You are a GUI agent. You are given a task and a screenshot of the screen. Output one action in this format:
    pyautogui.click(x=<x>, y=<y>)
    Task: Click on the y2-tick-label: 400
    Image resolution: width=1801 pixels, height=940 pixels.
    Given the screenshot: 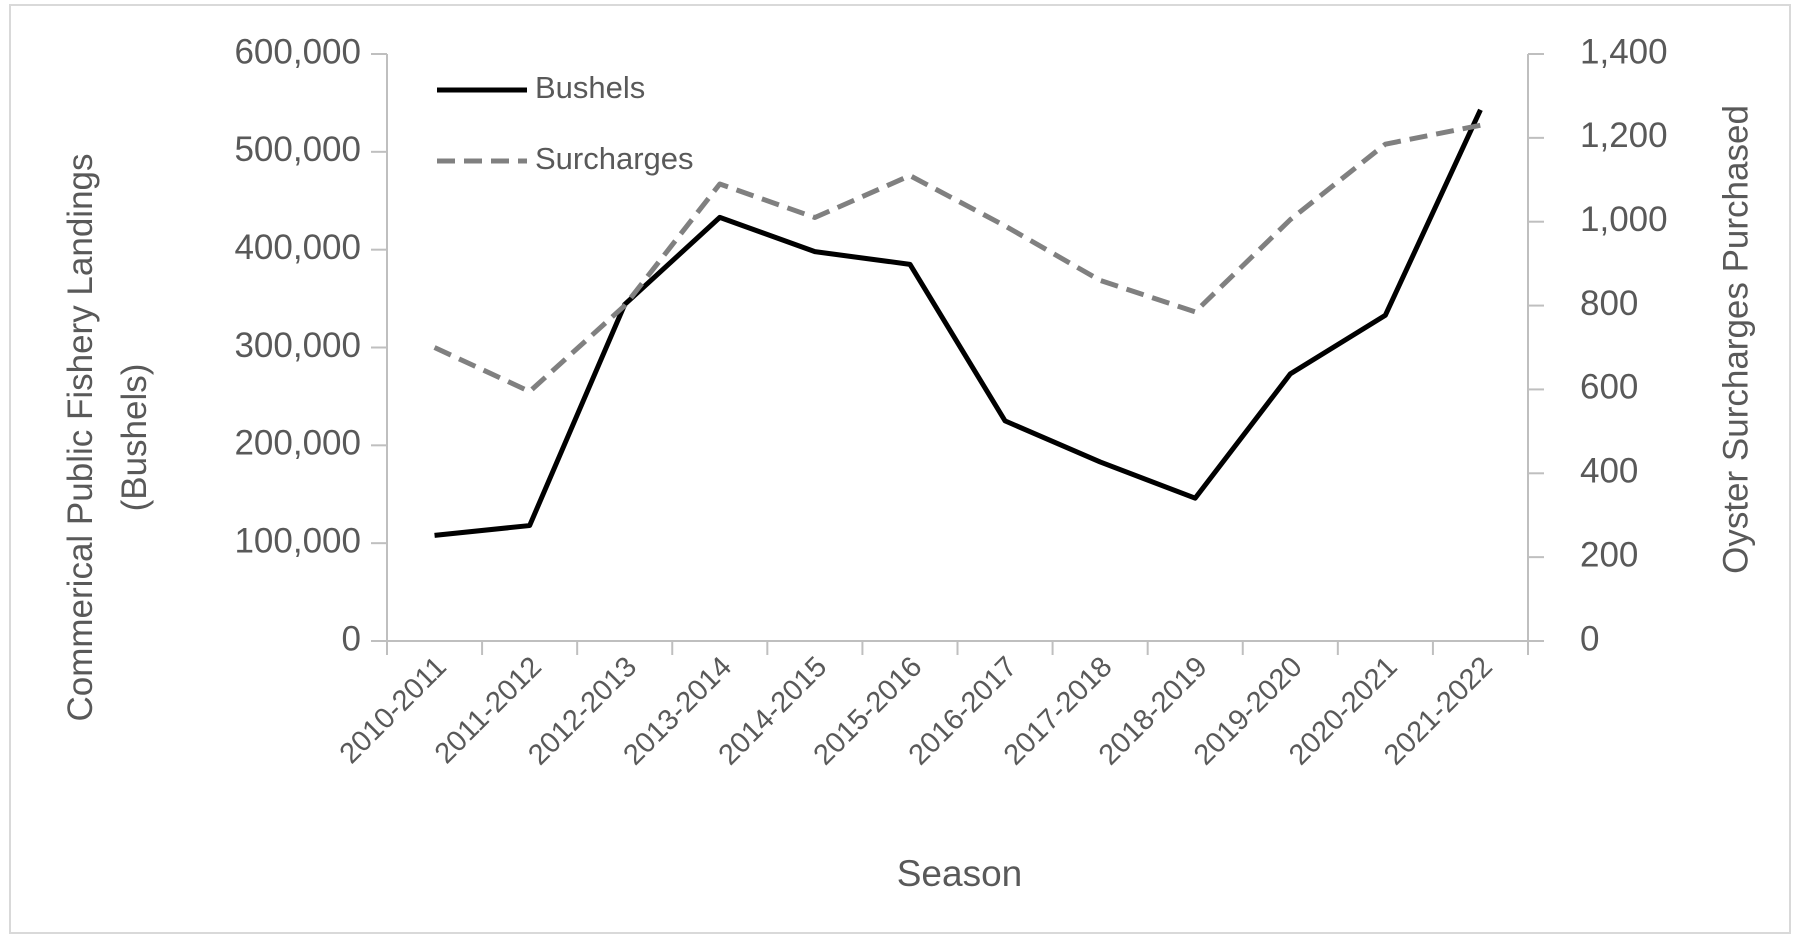 What is the action you would take?
    pyautogui.click(x=1609, y=471)
    